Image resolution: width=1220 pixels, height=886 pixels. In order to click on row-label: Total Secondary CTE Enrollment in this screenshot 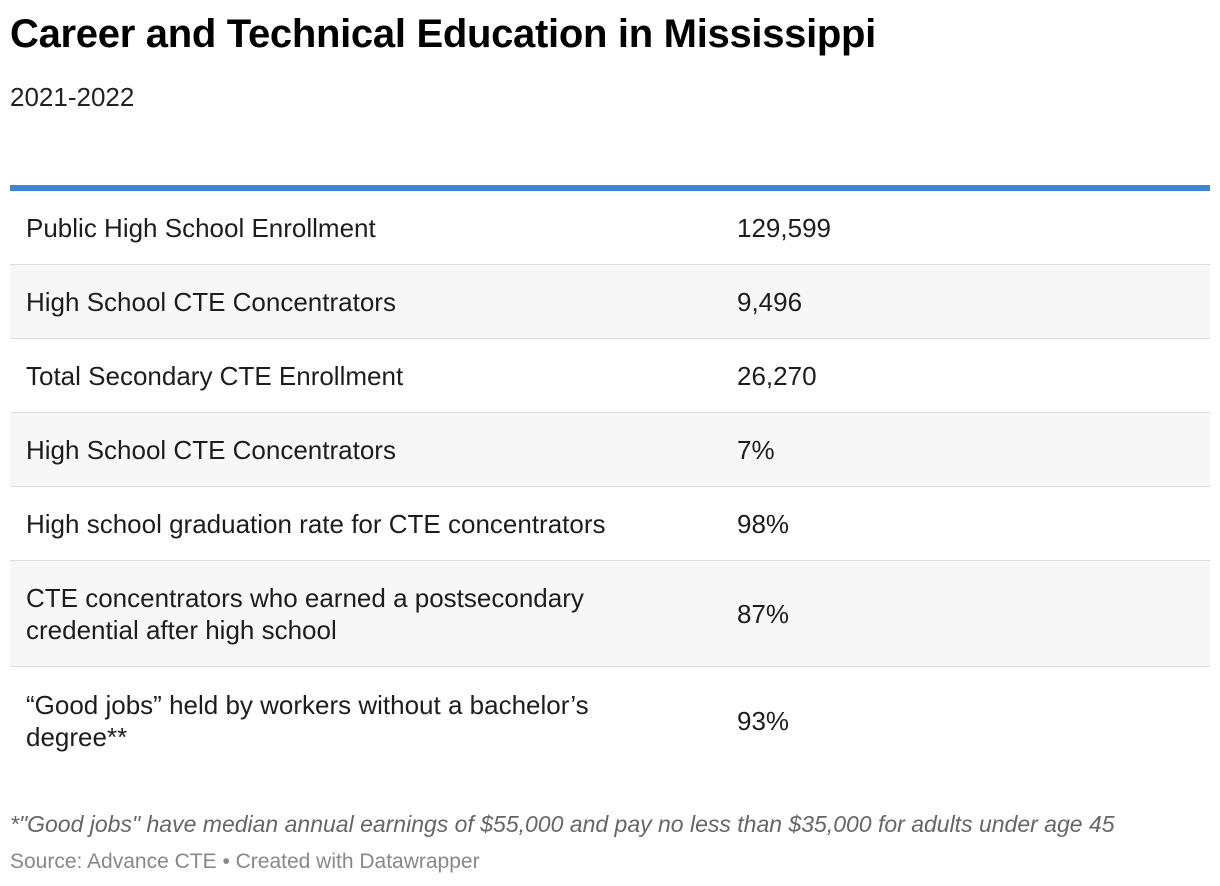, I will do `click(215, 375)`.